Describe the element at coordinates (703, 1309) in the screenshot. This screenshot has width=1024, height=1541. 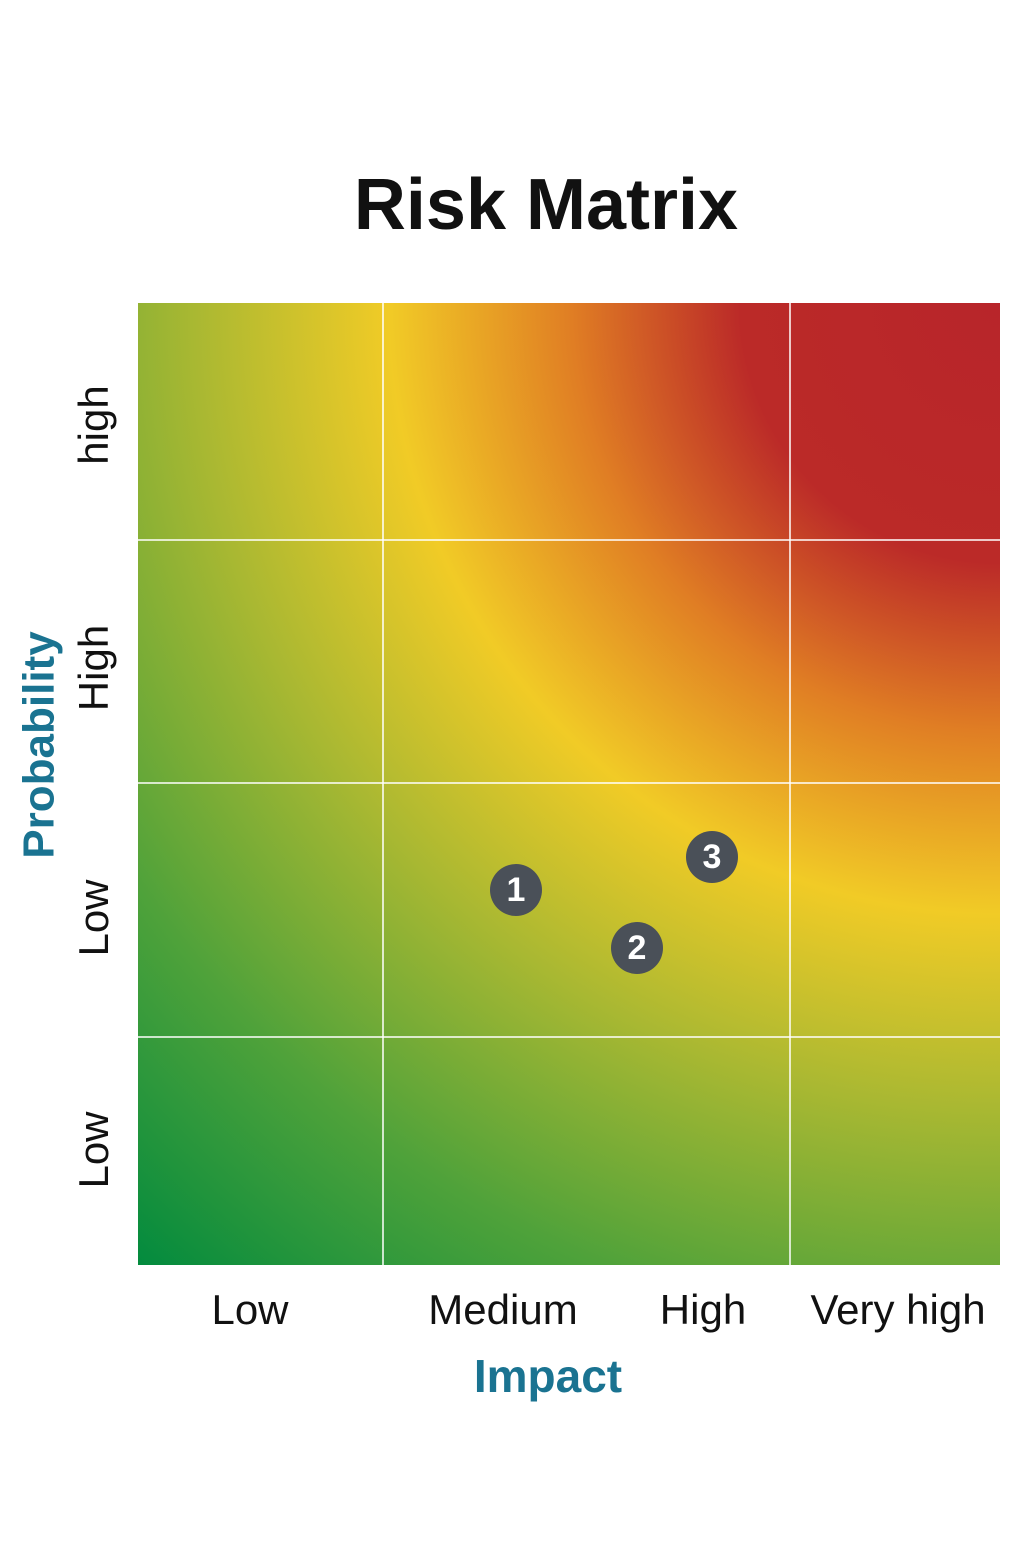
I see `x-label: High` at that location.